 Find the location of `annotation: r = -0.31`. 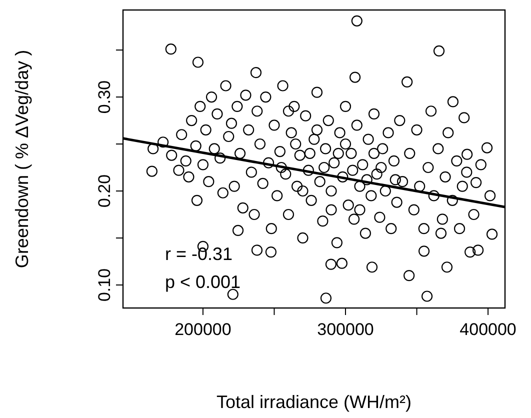

annotation: r = -0.31 is located at coordinates (199, 254).